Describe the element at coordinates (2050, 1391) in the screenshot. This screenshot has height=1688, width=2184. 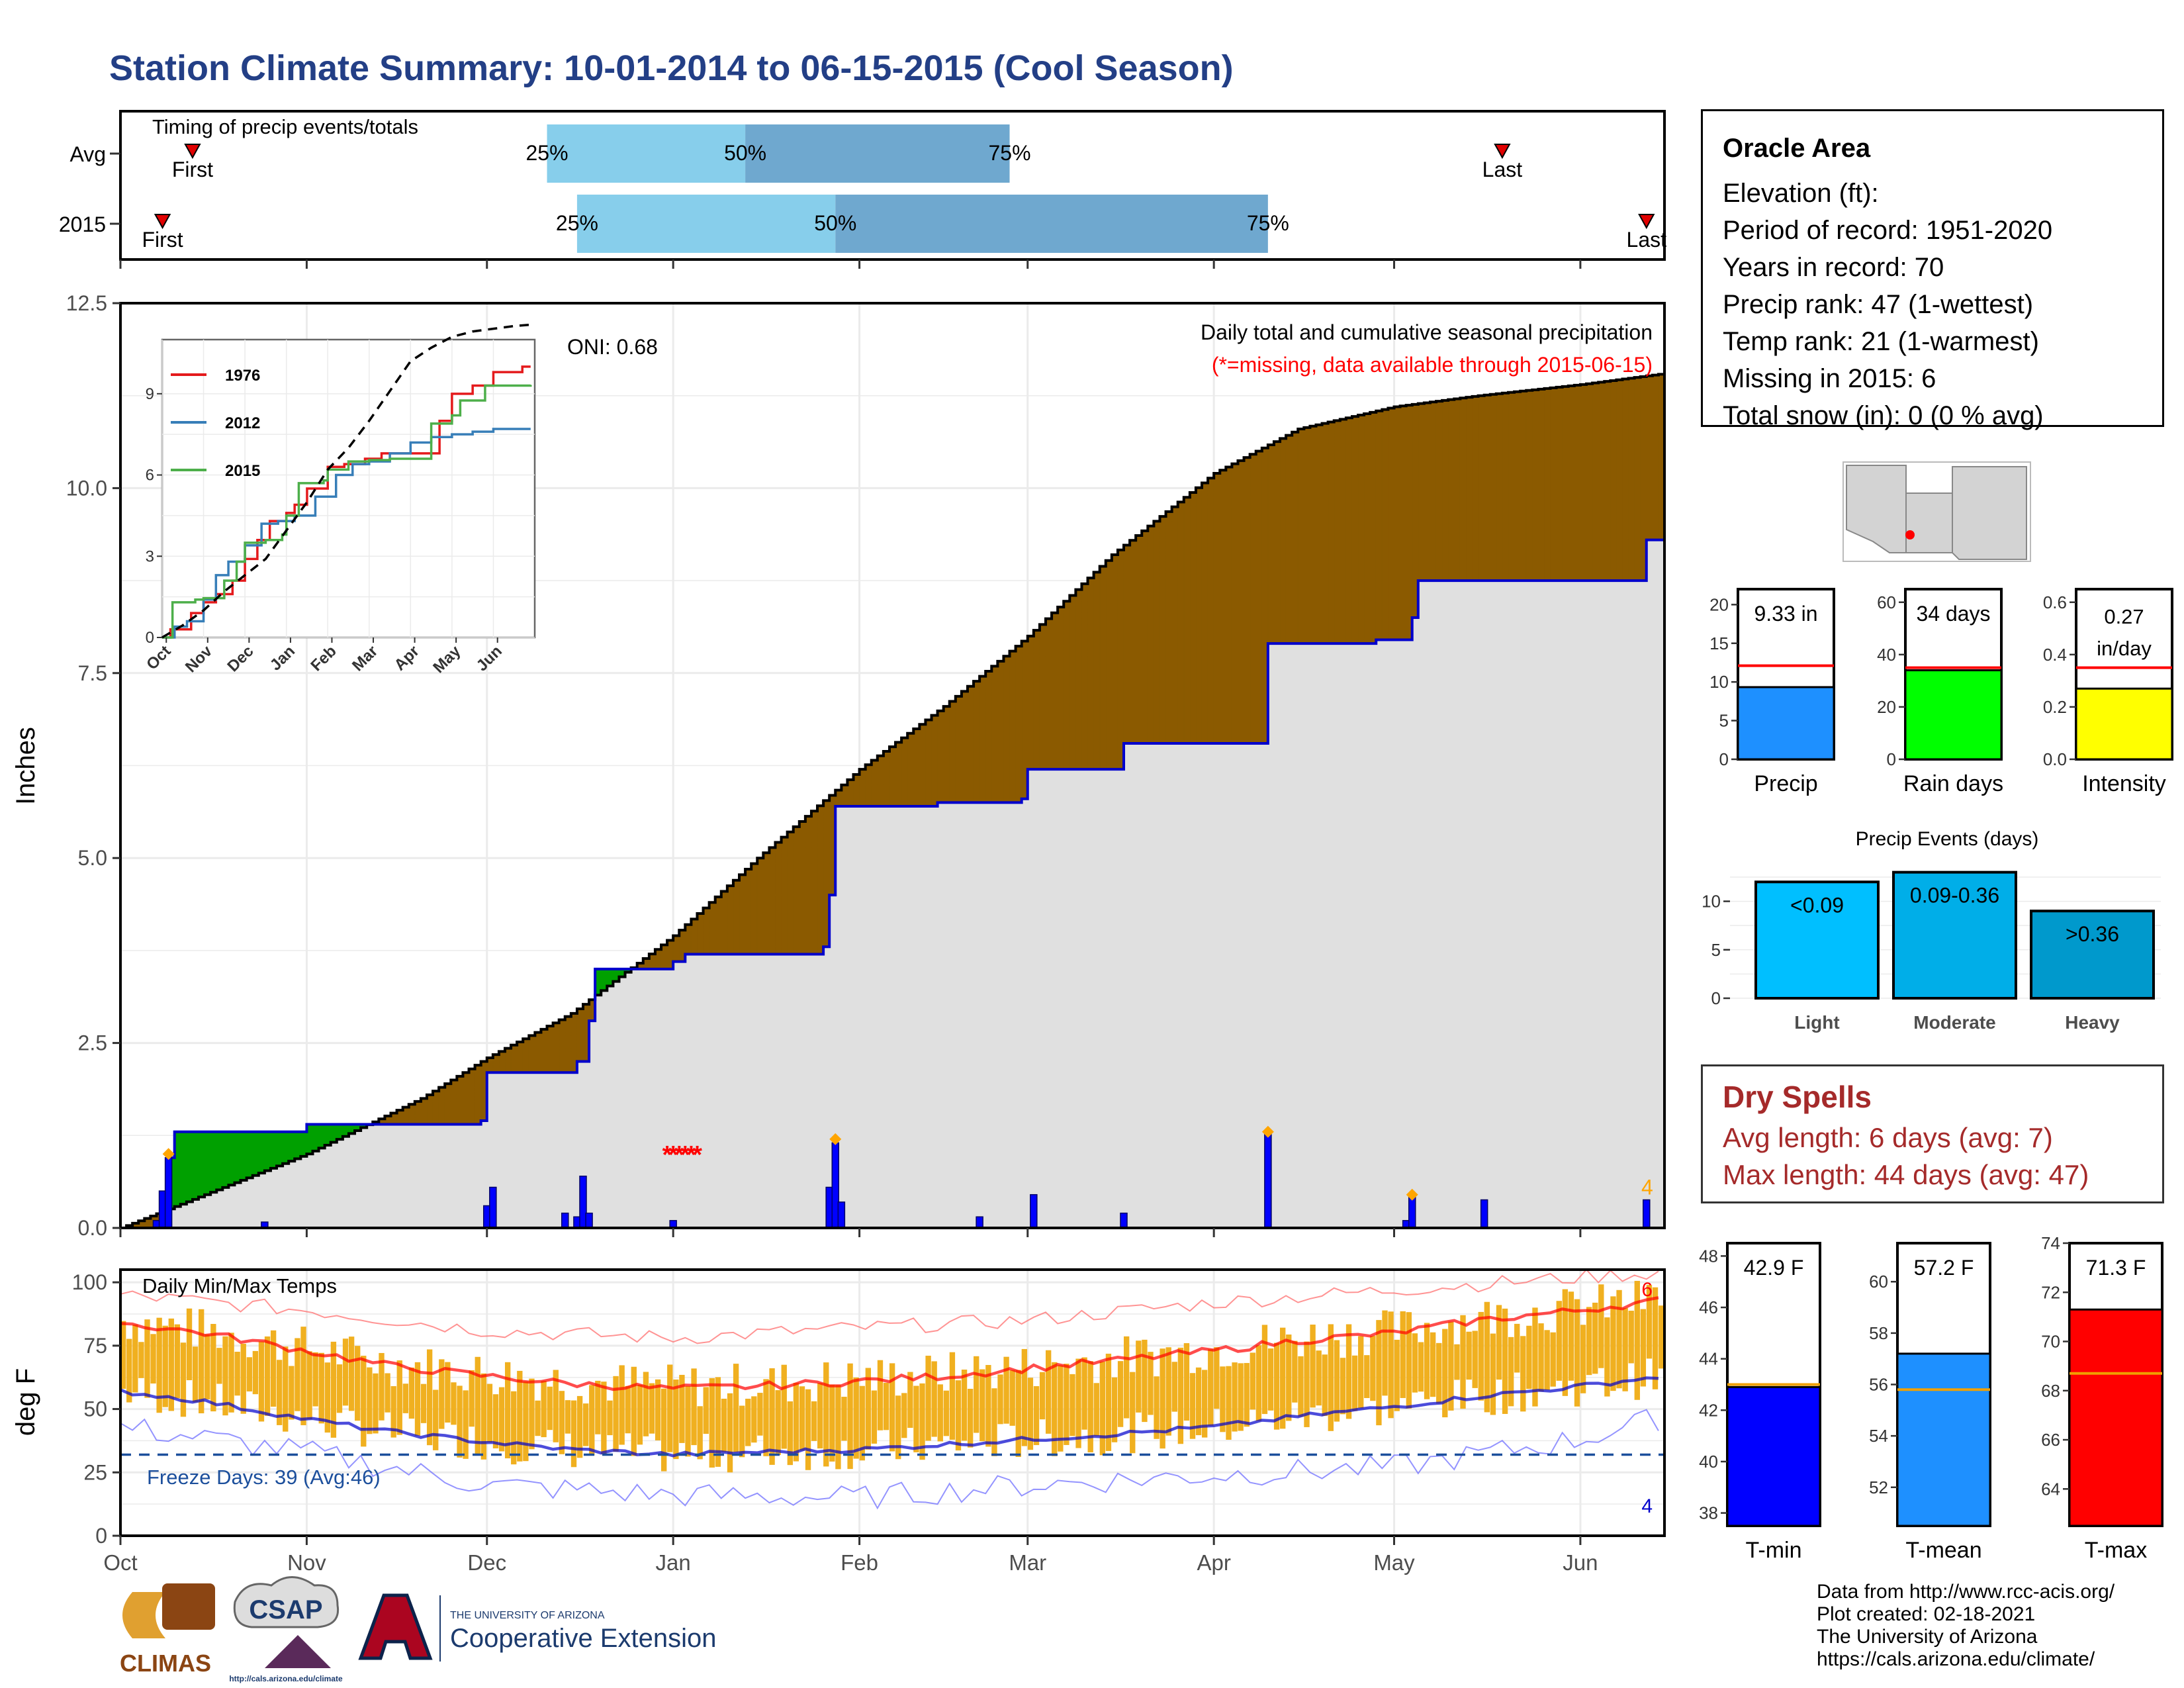
I see `temp-summary-y-tick-label: 68` at that location.